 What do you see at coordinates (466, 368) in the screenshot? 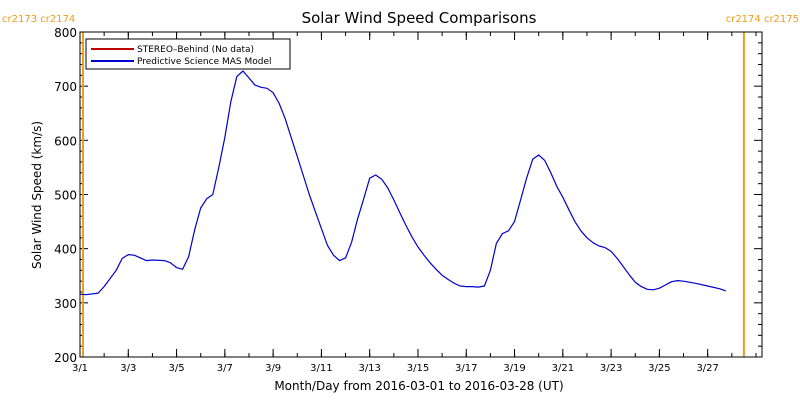
I see `x-tick-label: 3/17` at bounding box center [466, 368].